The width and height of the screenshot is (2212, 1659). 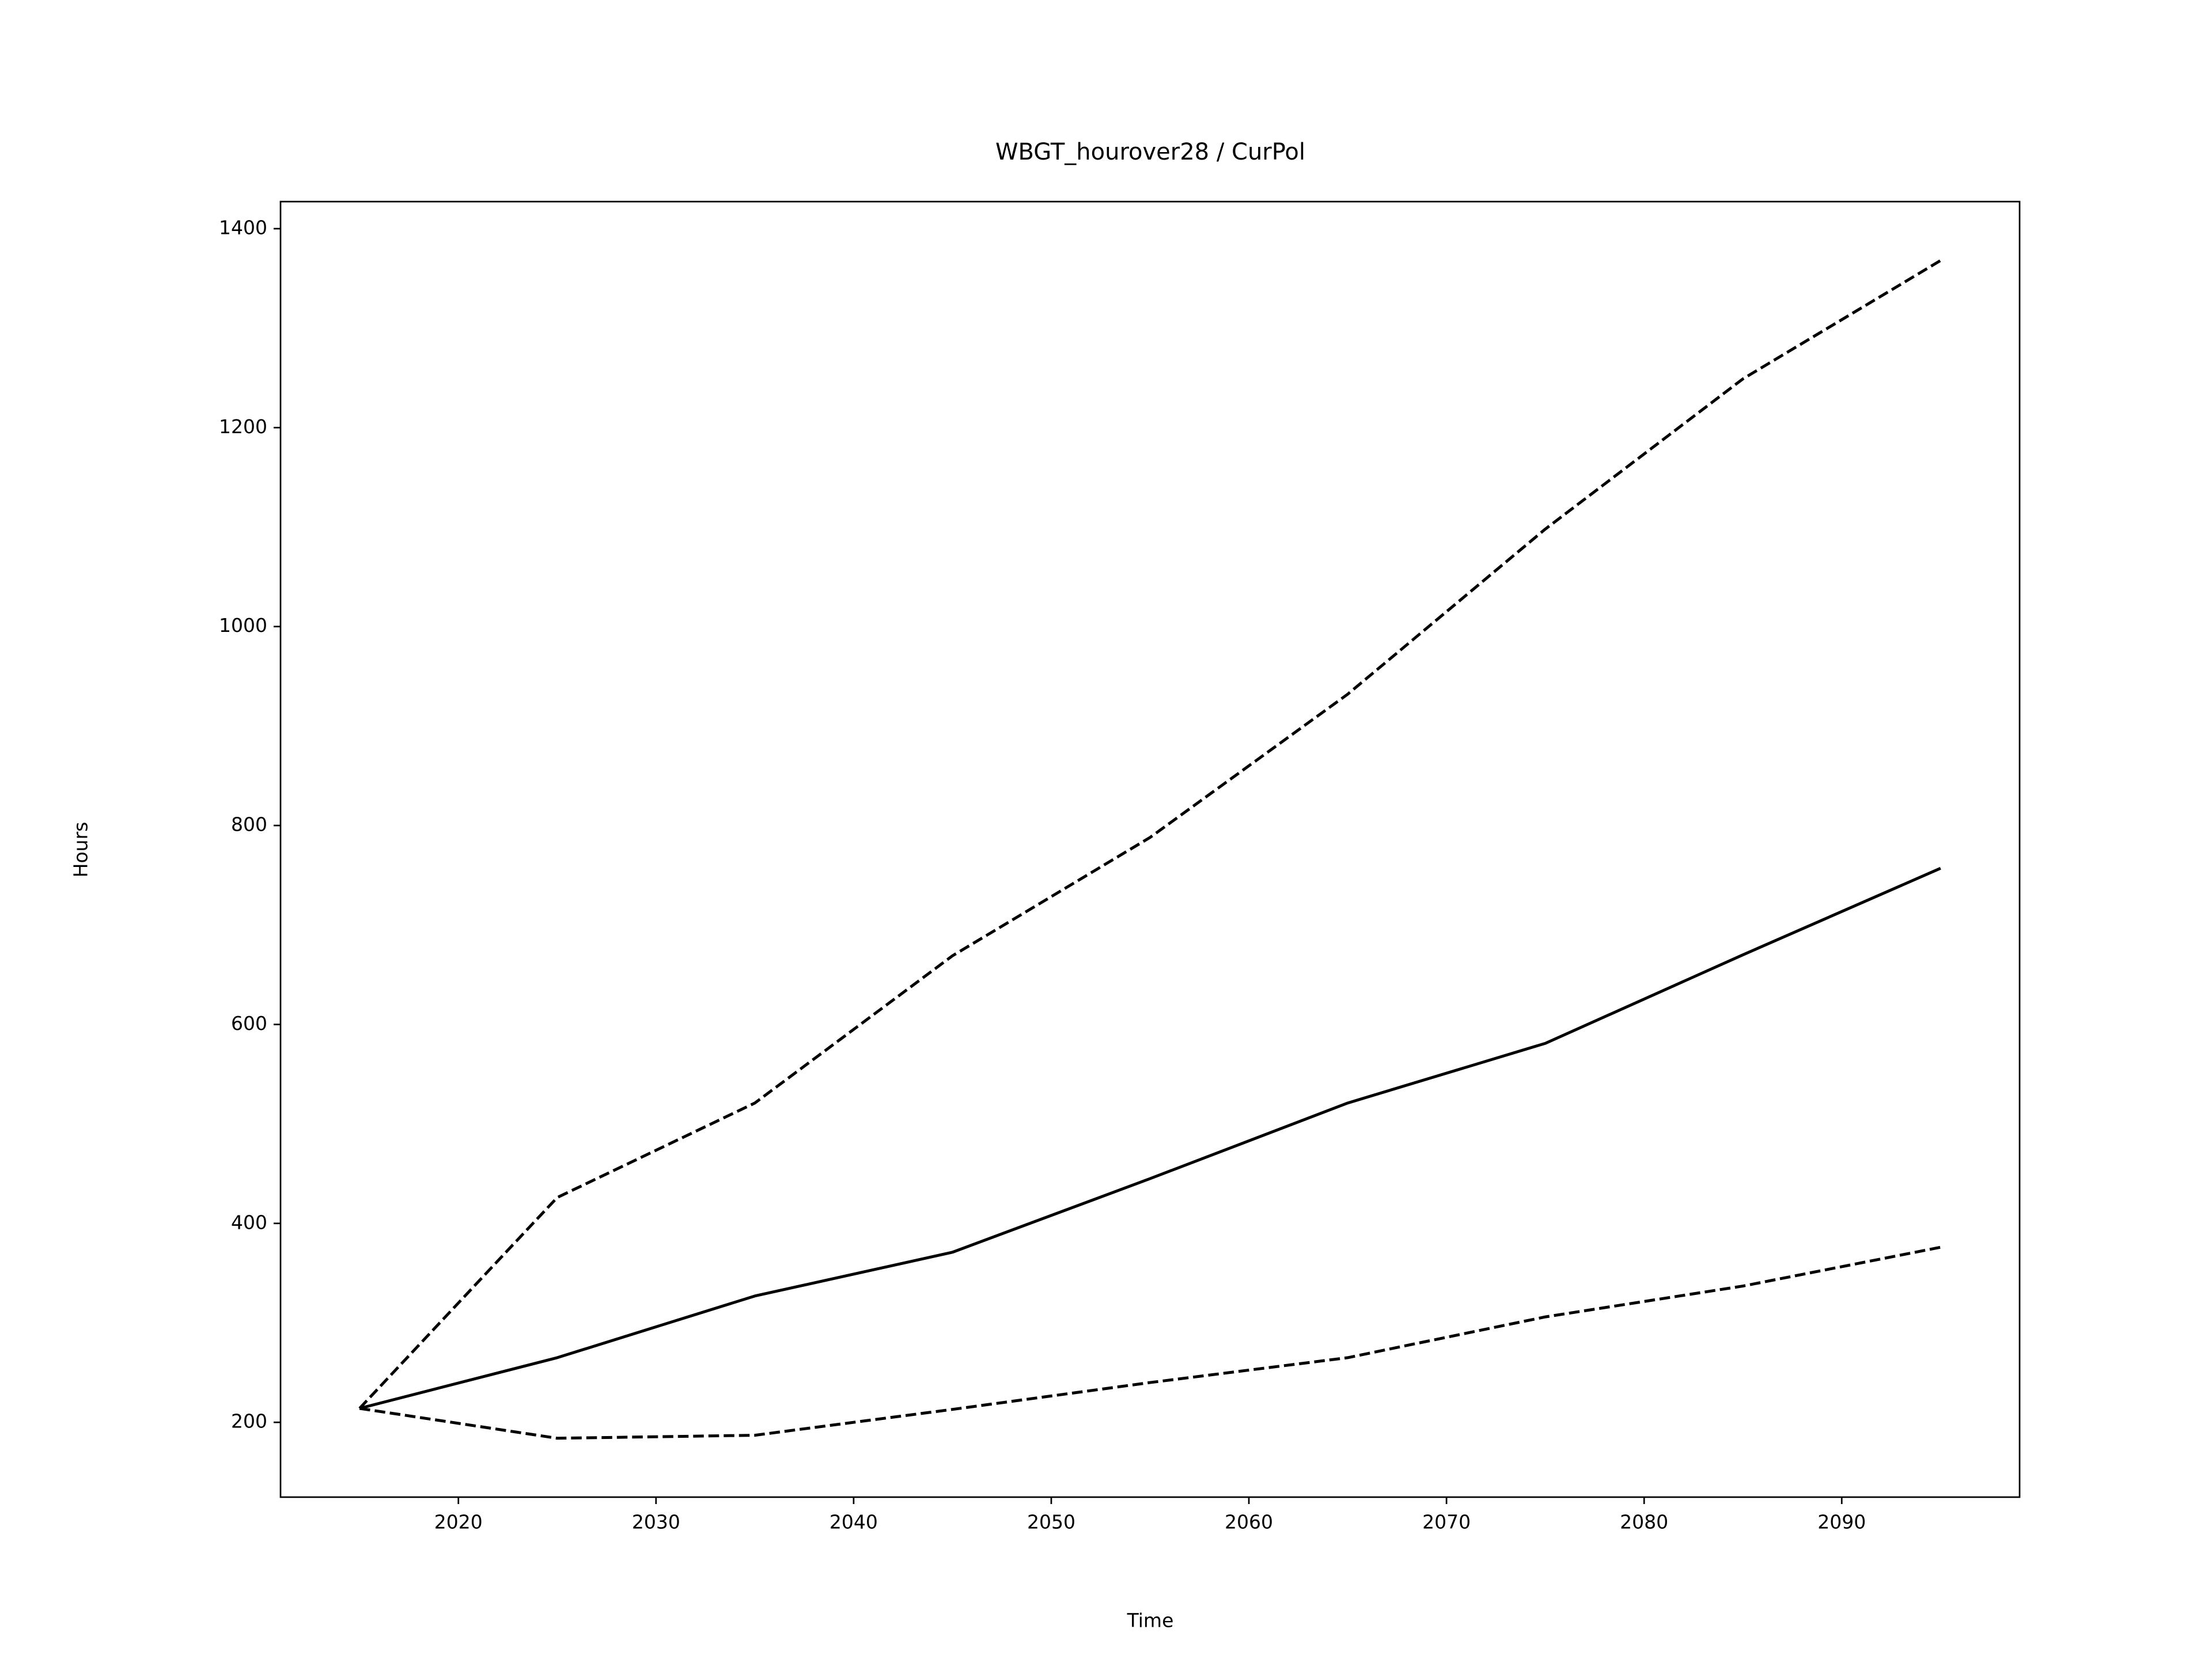 I want to click on x-tick-label: 2090, so click(x=1841, y=1522).